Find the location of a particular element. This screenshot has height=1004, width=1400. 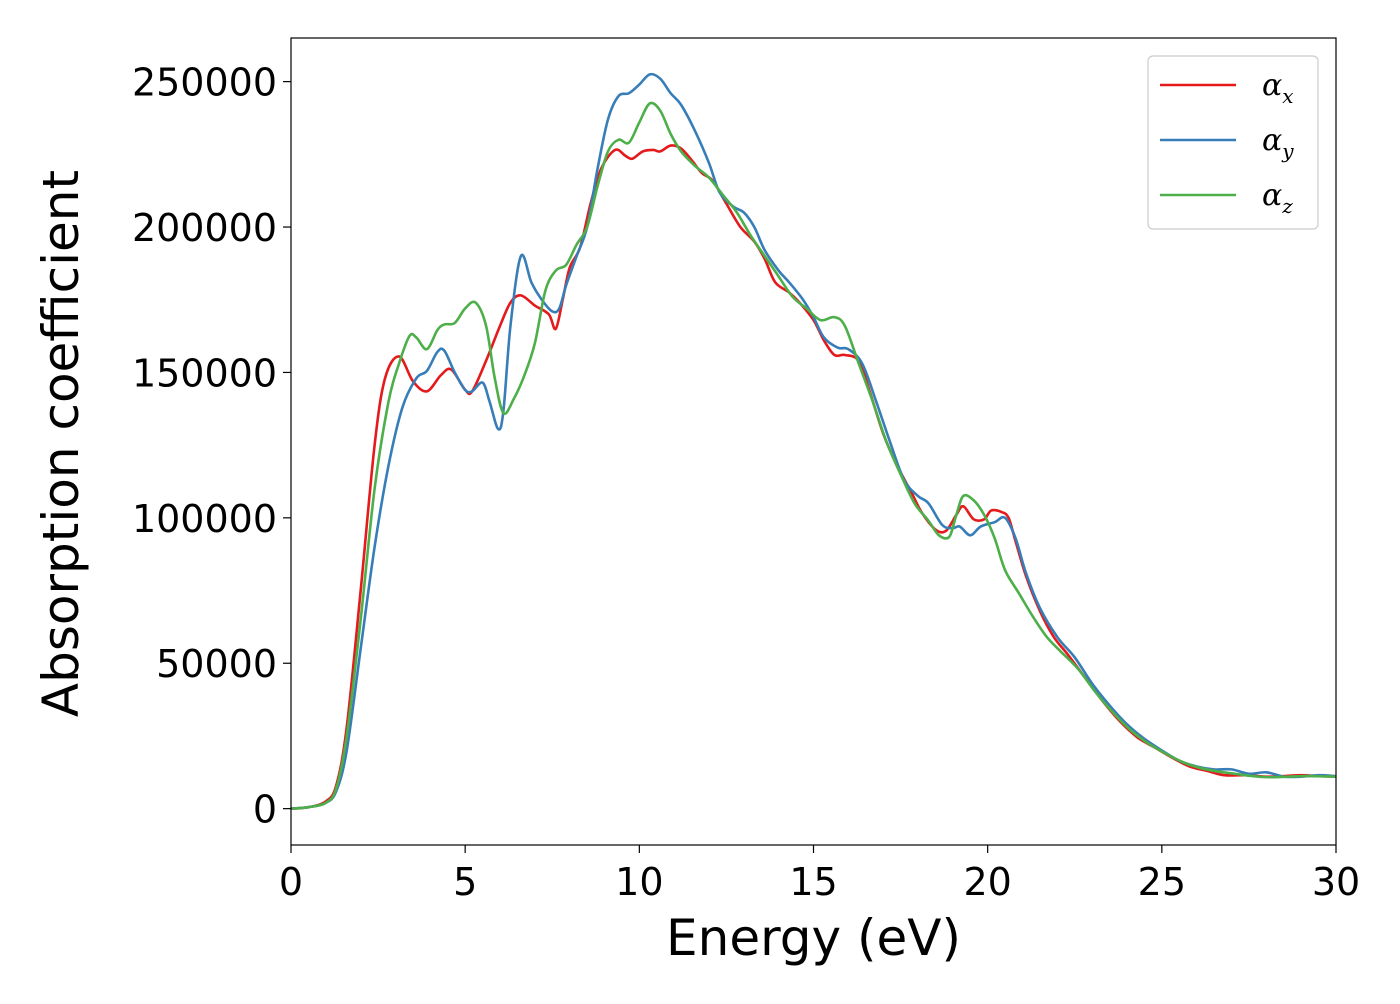

y-tick-label: 0 is located at coordinates (265, 810).